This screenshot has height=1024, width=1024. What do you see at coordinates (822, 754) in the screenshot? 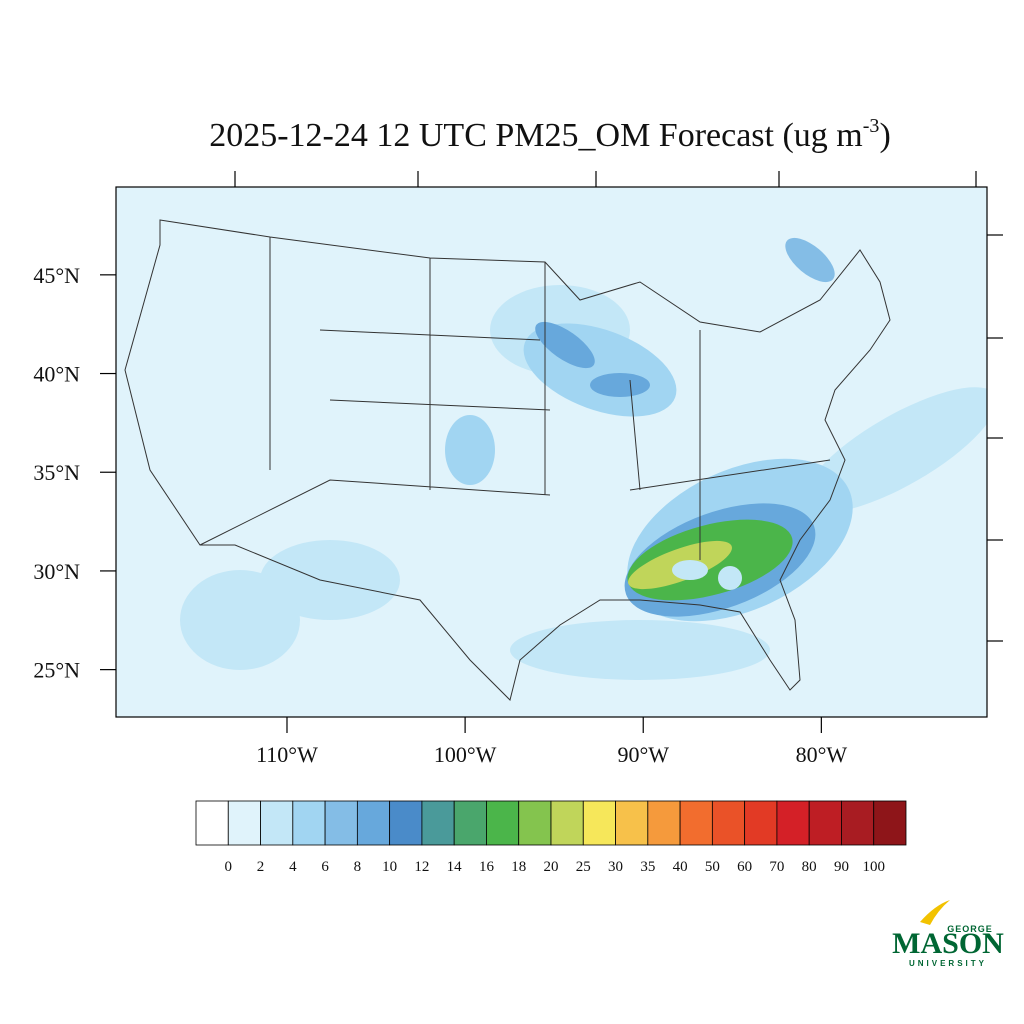
I see `x-tick-label: 80°W` at bounding box center [822, 754].